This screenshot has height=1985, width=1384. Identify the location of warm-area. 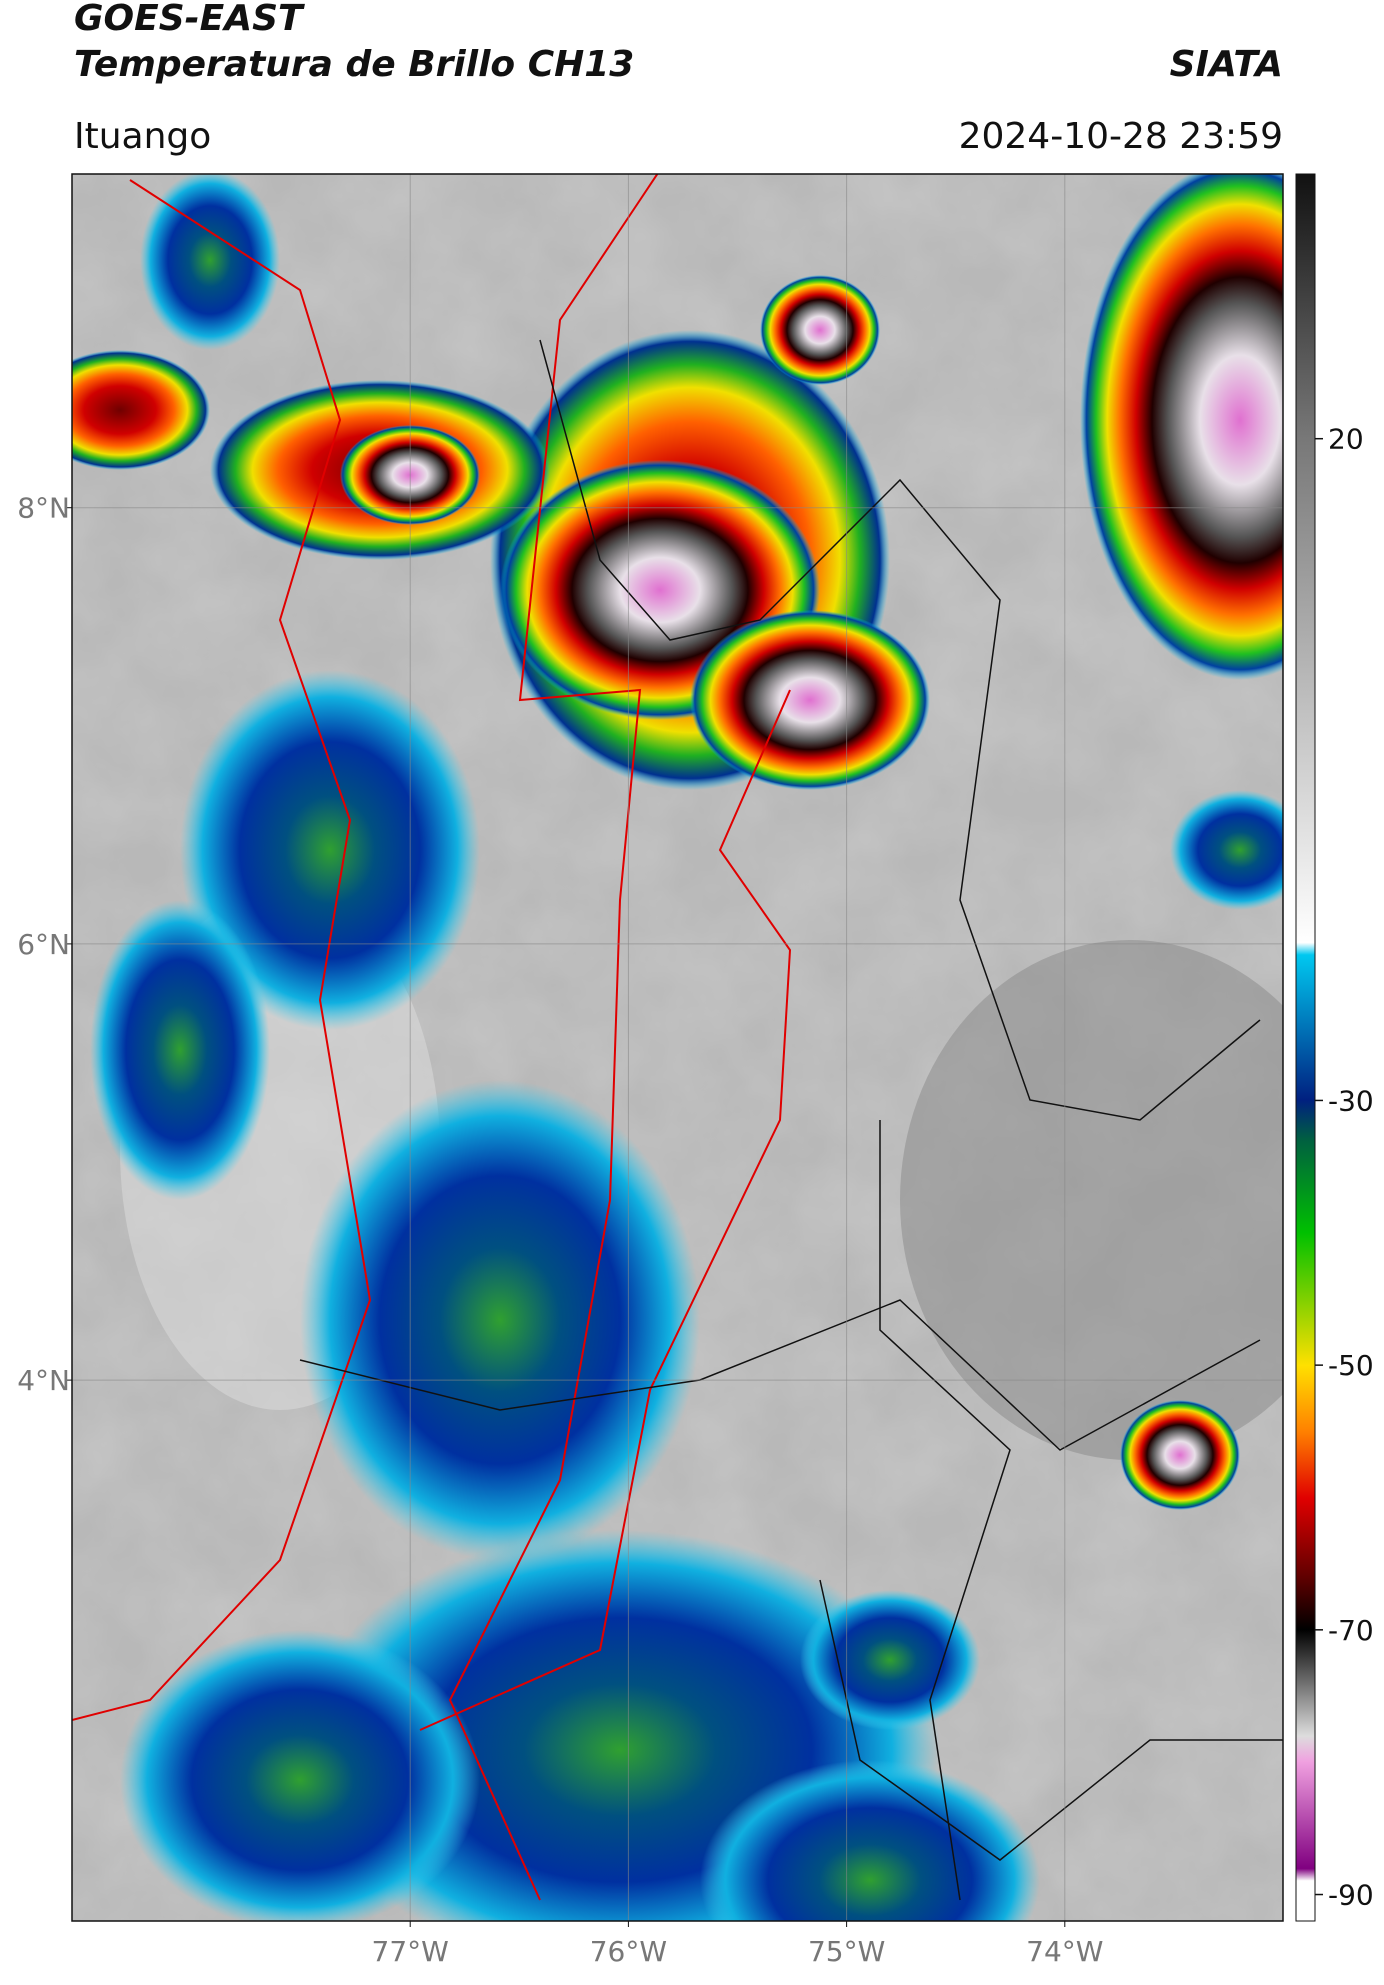
(1091, 1200).